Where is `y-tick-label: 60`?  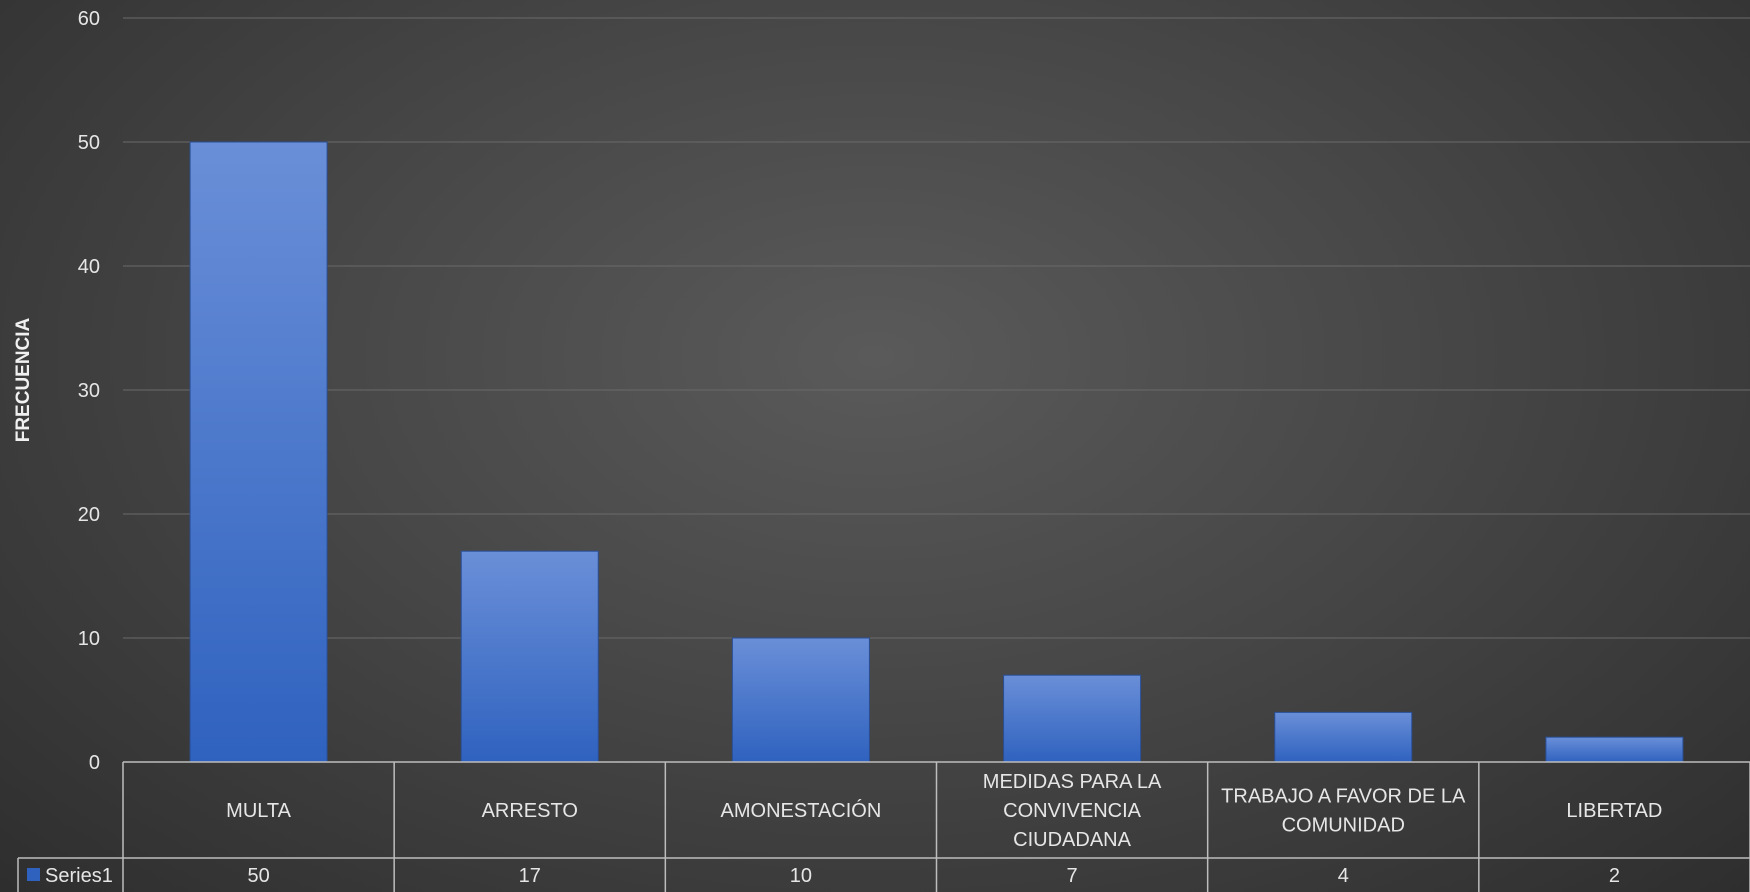 y-tick-label: 60 is located at coordinates (89, 19).